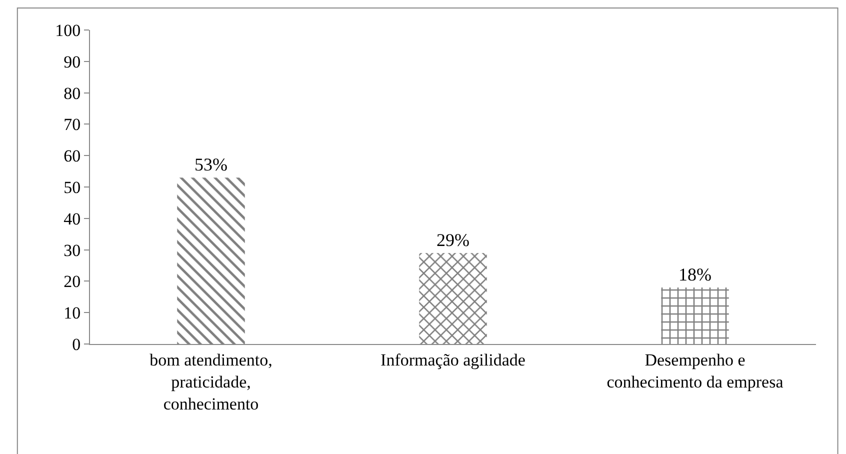 This screenshot has height=454, width=846. What do you see at coordinates (72, 124) in the screenshot?
I see `y-tick-label: 70` at bounding box center [72, 124].